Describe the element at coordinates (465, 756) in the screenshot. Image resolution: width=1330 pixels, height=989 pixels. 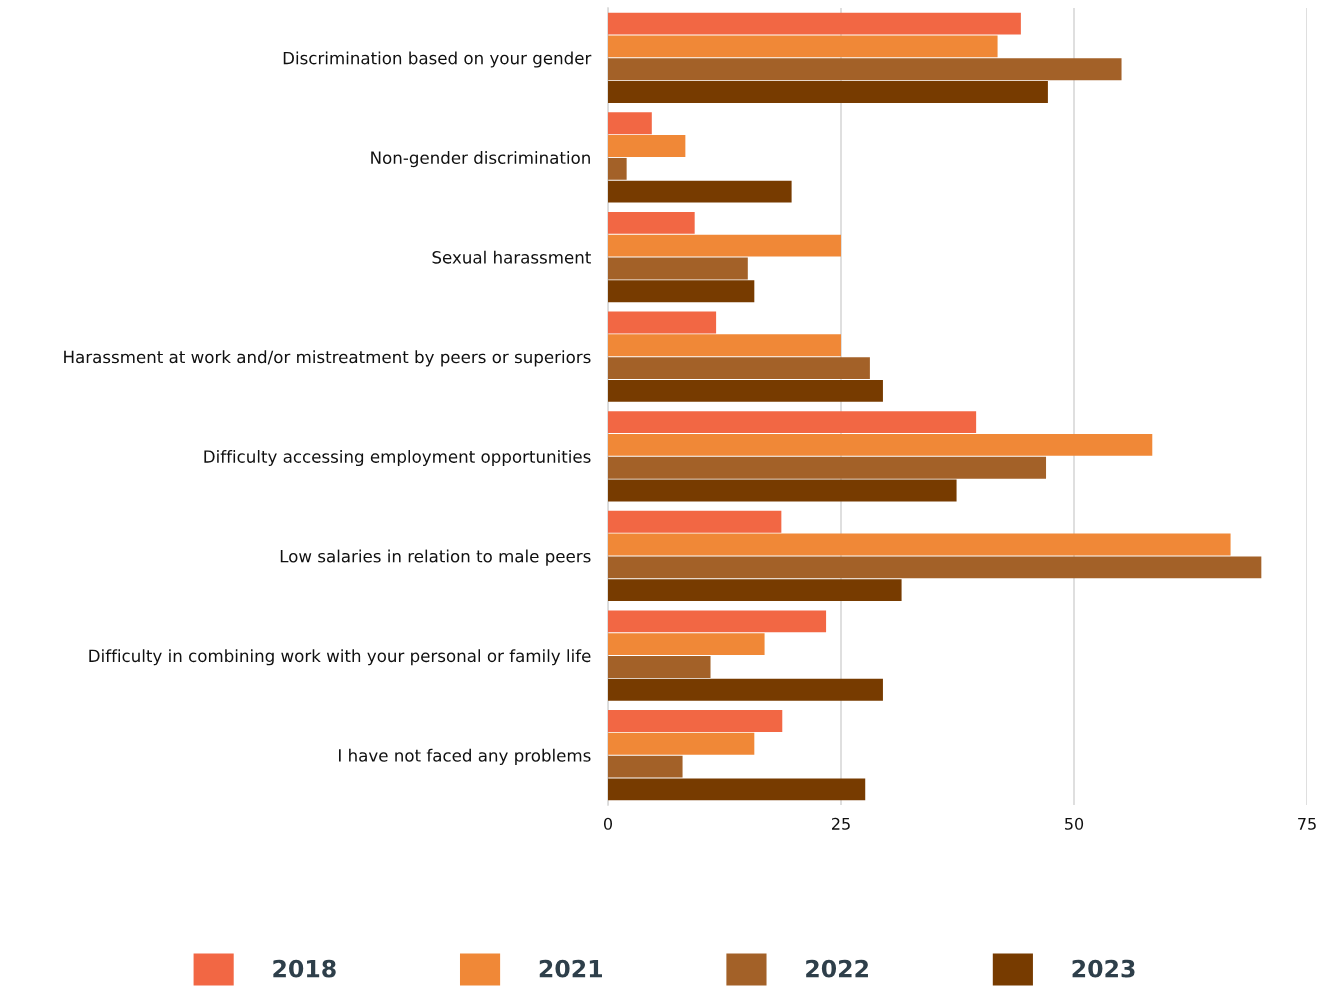
I see `y-tick-label: I have not faced any problems` at that location.